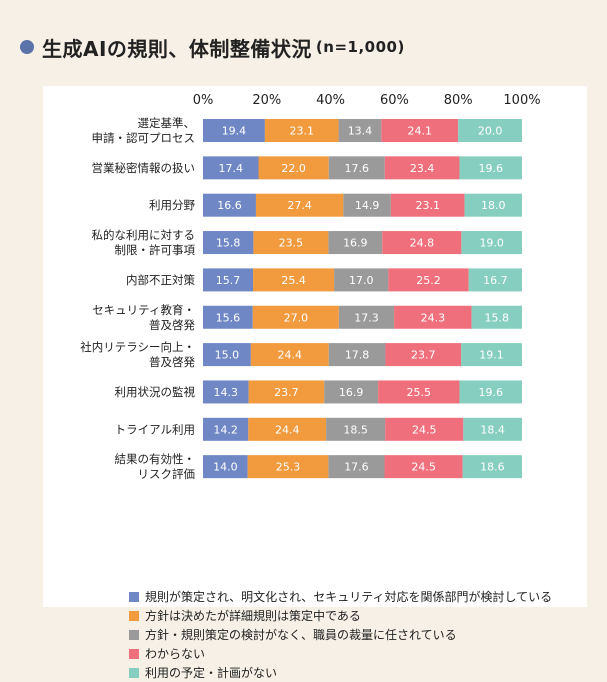  I want to click on legend-item: 利用の予定・計画がない, so click(340, 672).